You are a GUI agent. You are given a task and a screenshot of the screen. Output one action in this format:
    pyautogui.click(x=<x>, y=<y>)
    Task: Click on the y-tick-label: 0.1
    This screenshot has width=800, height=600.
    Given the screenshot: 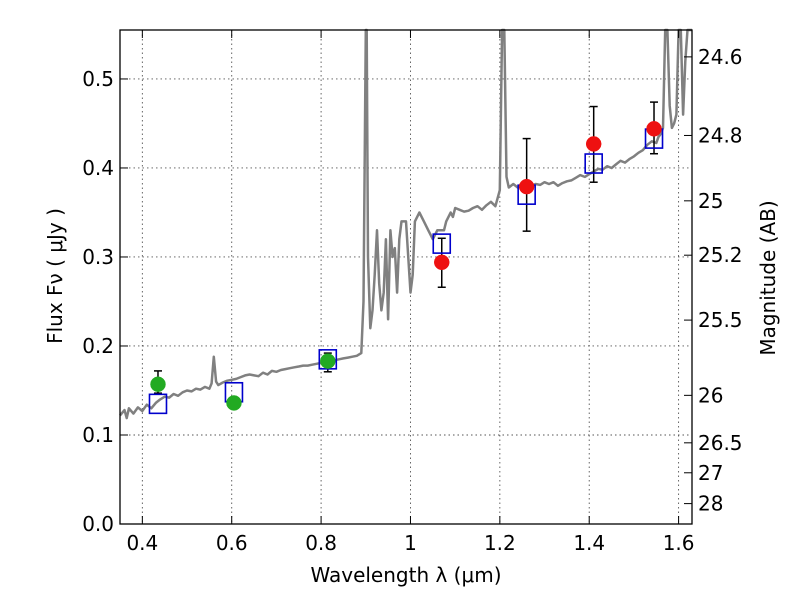 What is the action you would take?
    pyautogui.click(x=98, y=435)
    